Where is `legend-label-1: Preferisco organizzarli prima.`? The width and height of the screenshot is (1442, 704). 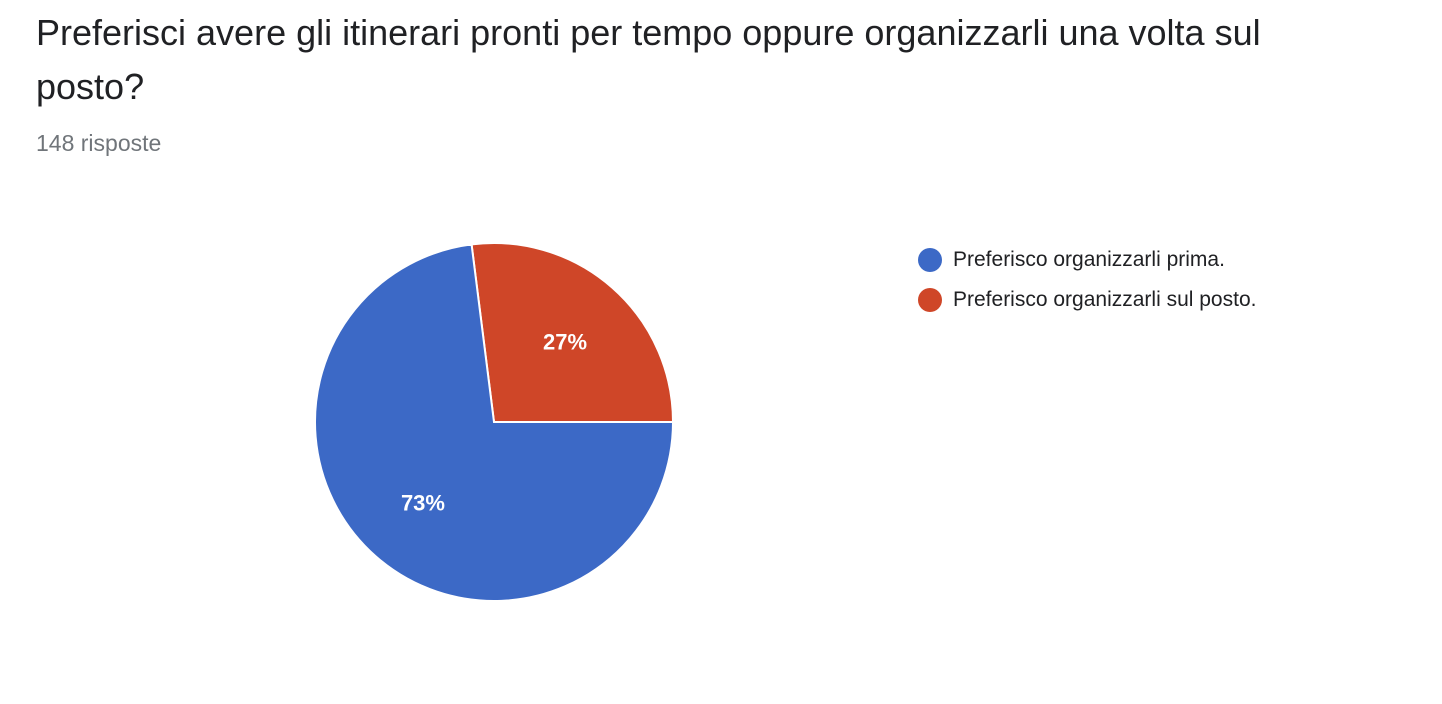 legend-label-1: Preferisco organizzarli prima. is located at coordinates (1089, 259).